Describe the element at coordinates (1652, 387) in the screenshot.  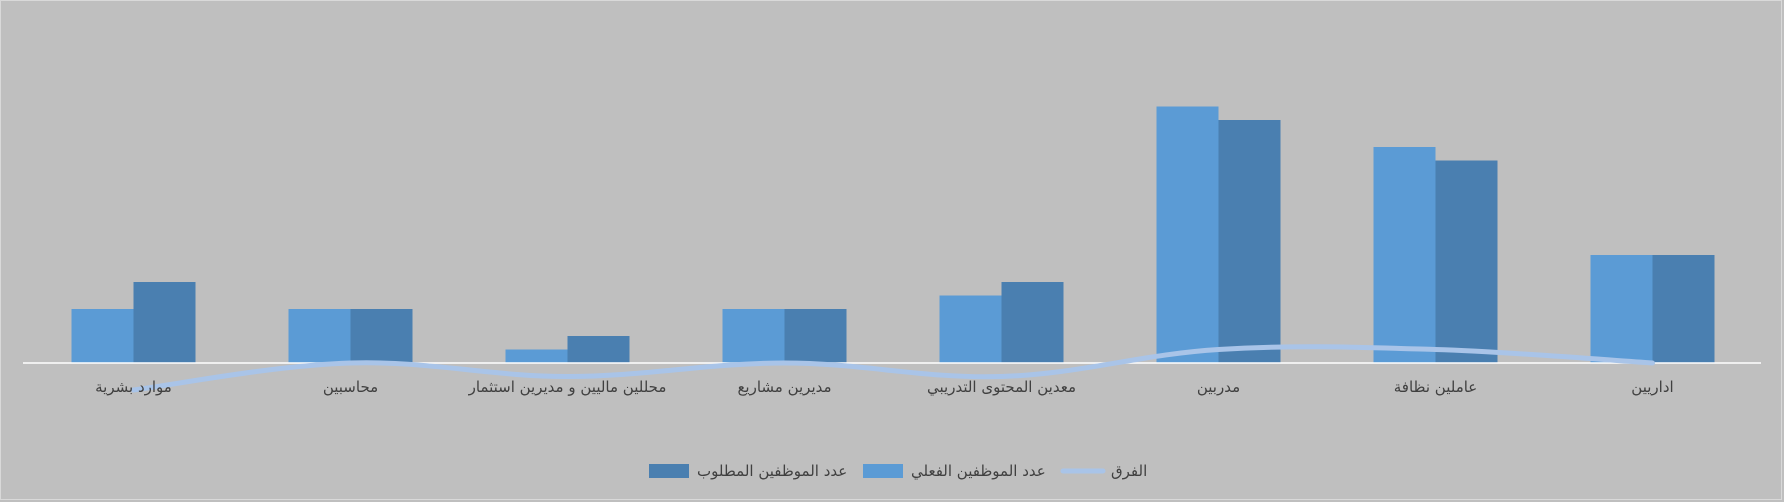
I see `category-label-0: اداريين` at that location.